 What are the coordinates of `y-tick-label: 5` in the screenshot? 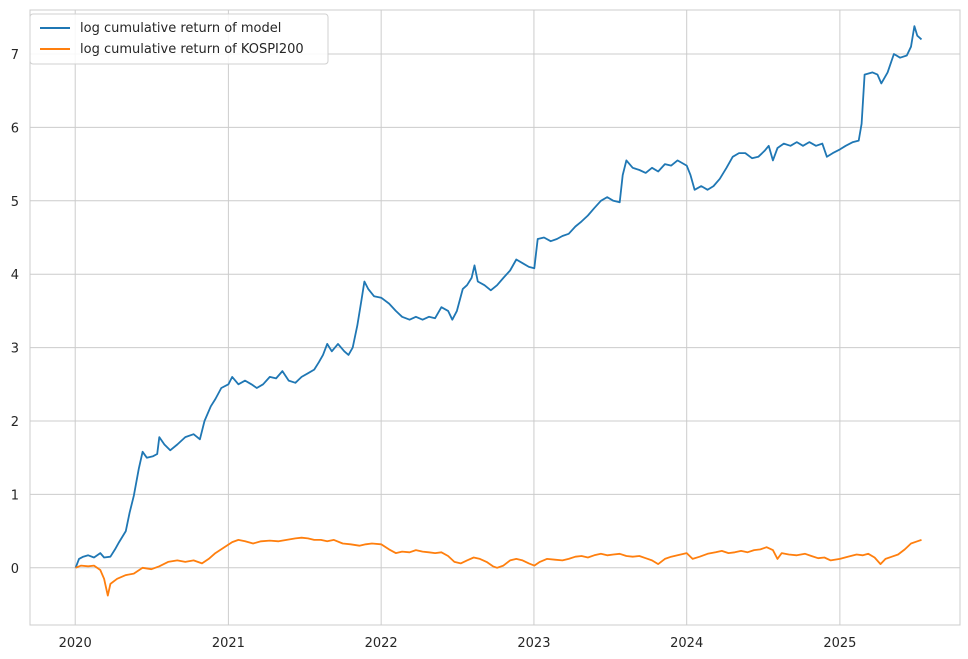 It's located at (15, 202).